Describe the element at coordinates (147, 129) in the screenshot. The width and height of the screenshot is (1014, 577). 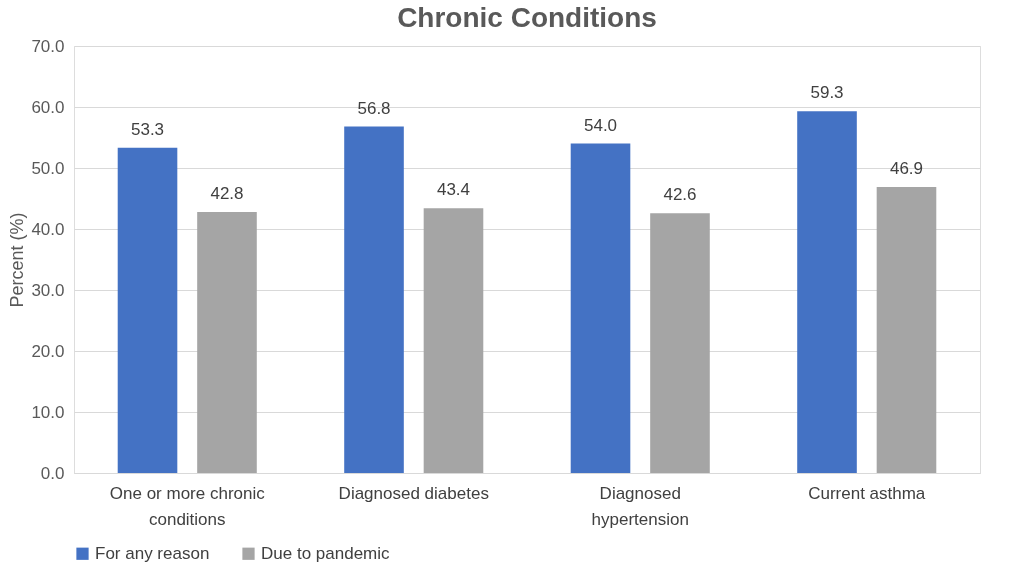
I see `data-label: 53.3` at that location.